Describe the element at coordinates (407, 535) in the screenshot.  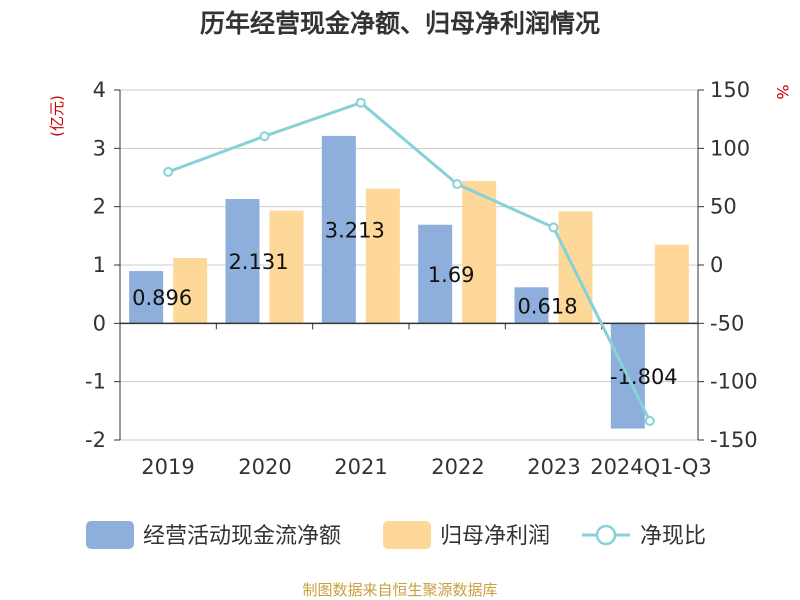
I see `legend-swatch-net-profit` at that location.